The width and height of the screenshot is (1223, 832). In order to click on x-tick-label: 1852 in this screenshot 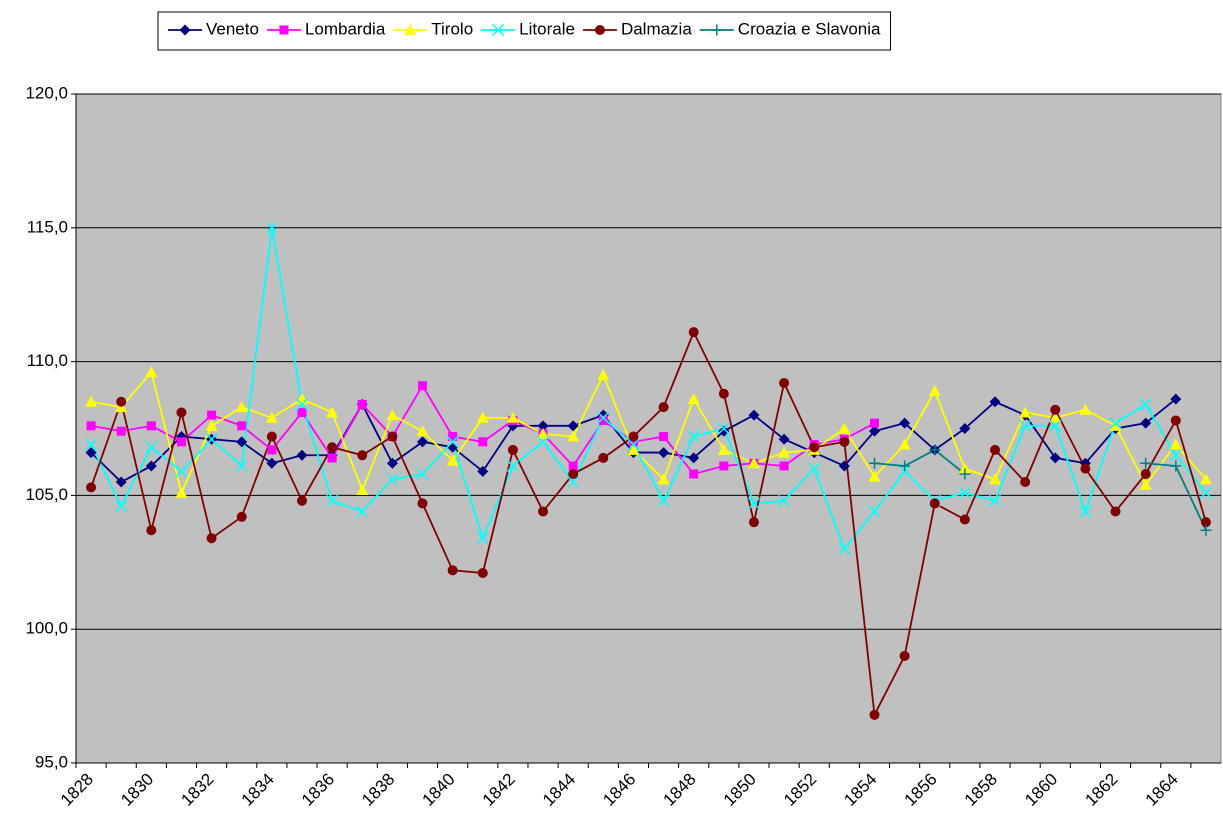, I will do `click(800, 790)`.